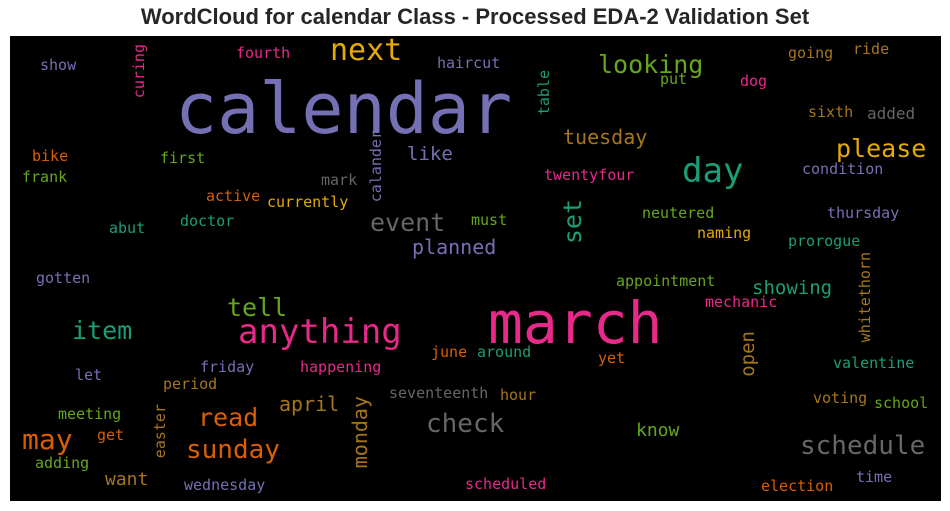 This screenshot has height=511, width=950. I want to click on word-ride: ride, so click(871, 49).